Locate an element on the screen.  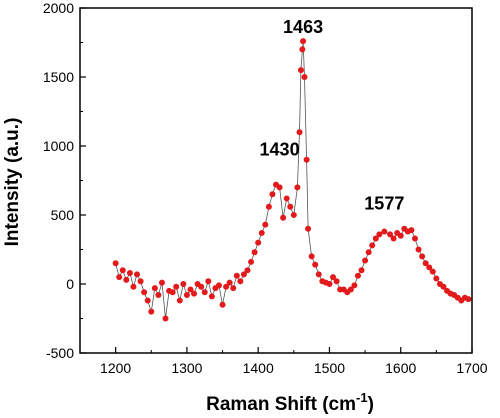
peak-label: 1430 is located at coordinates (280, 150).